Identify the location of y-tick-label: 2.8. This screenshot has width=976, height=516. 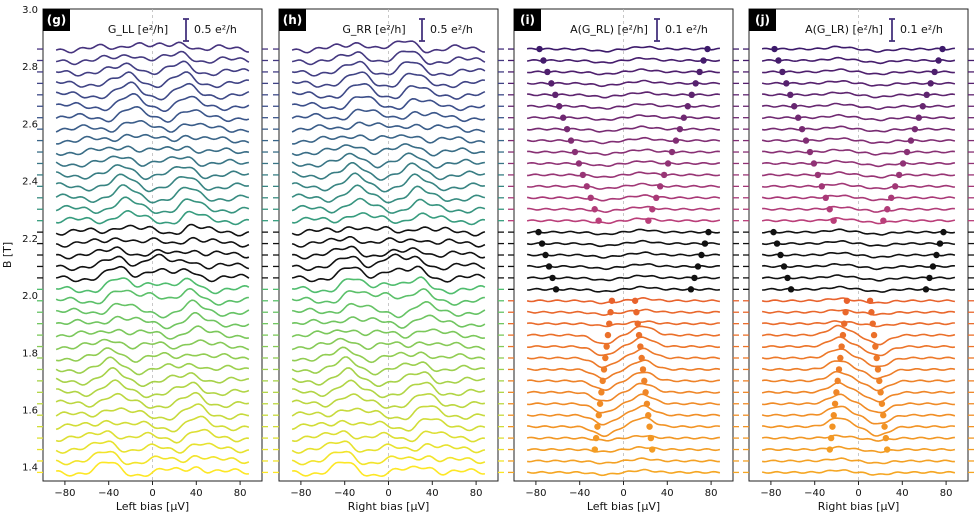
(30, 67).